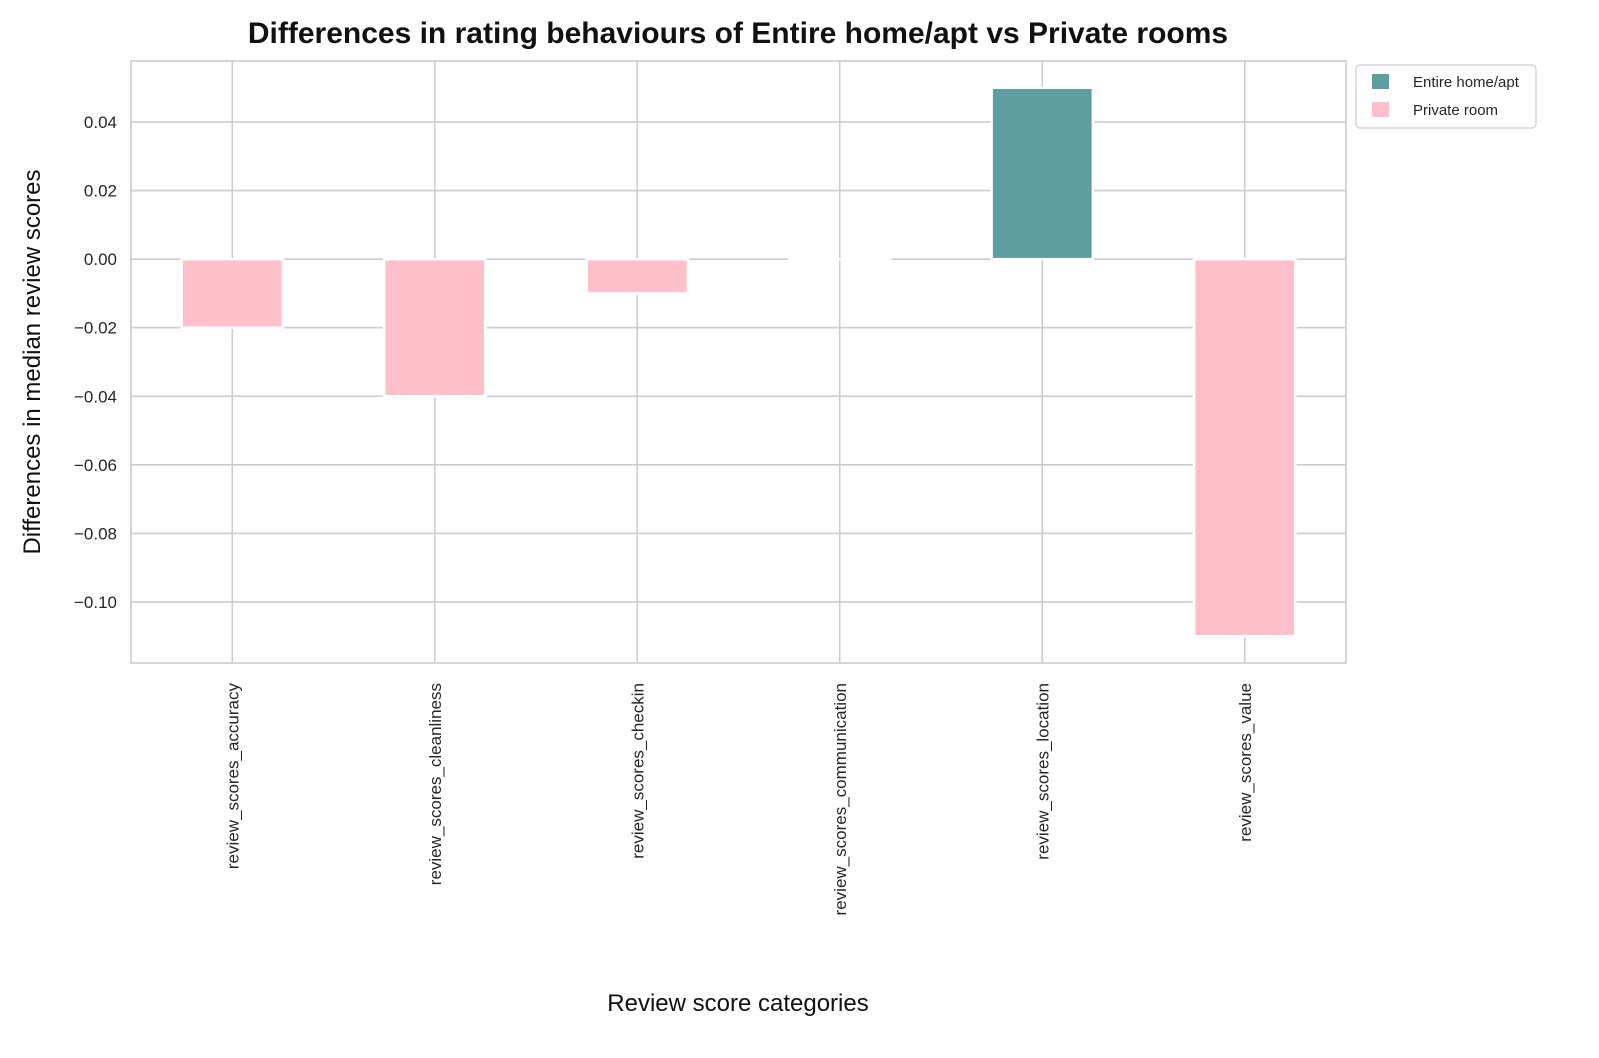 The width and height of the screenshot is (1599, 1058). I want to click on x-tick-label: review_scores_value, so click(1245, 762).